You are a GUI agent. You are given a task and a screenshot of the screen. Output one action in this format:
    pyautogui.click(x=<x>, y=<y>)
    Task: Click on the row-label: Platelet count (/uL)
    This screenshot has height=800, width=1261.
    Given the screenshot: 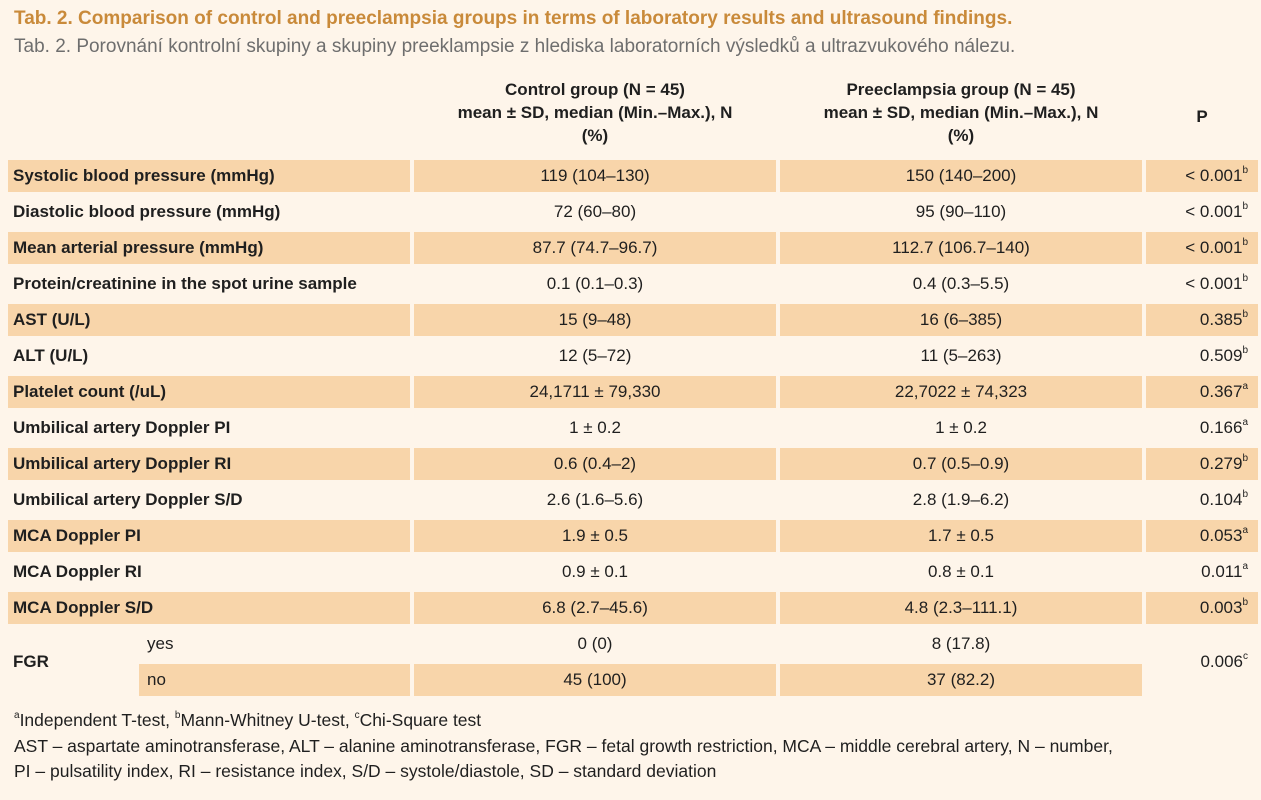 What is the action you would take?
    pyautogui.click(x=209, y=392)
    